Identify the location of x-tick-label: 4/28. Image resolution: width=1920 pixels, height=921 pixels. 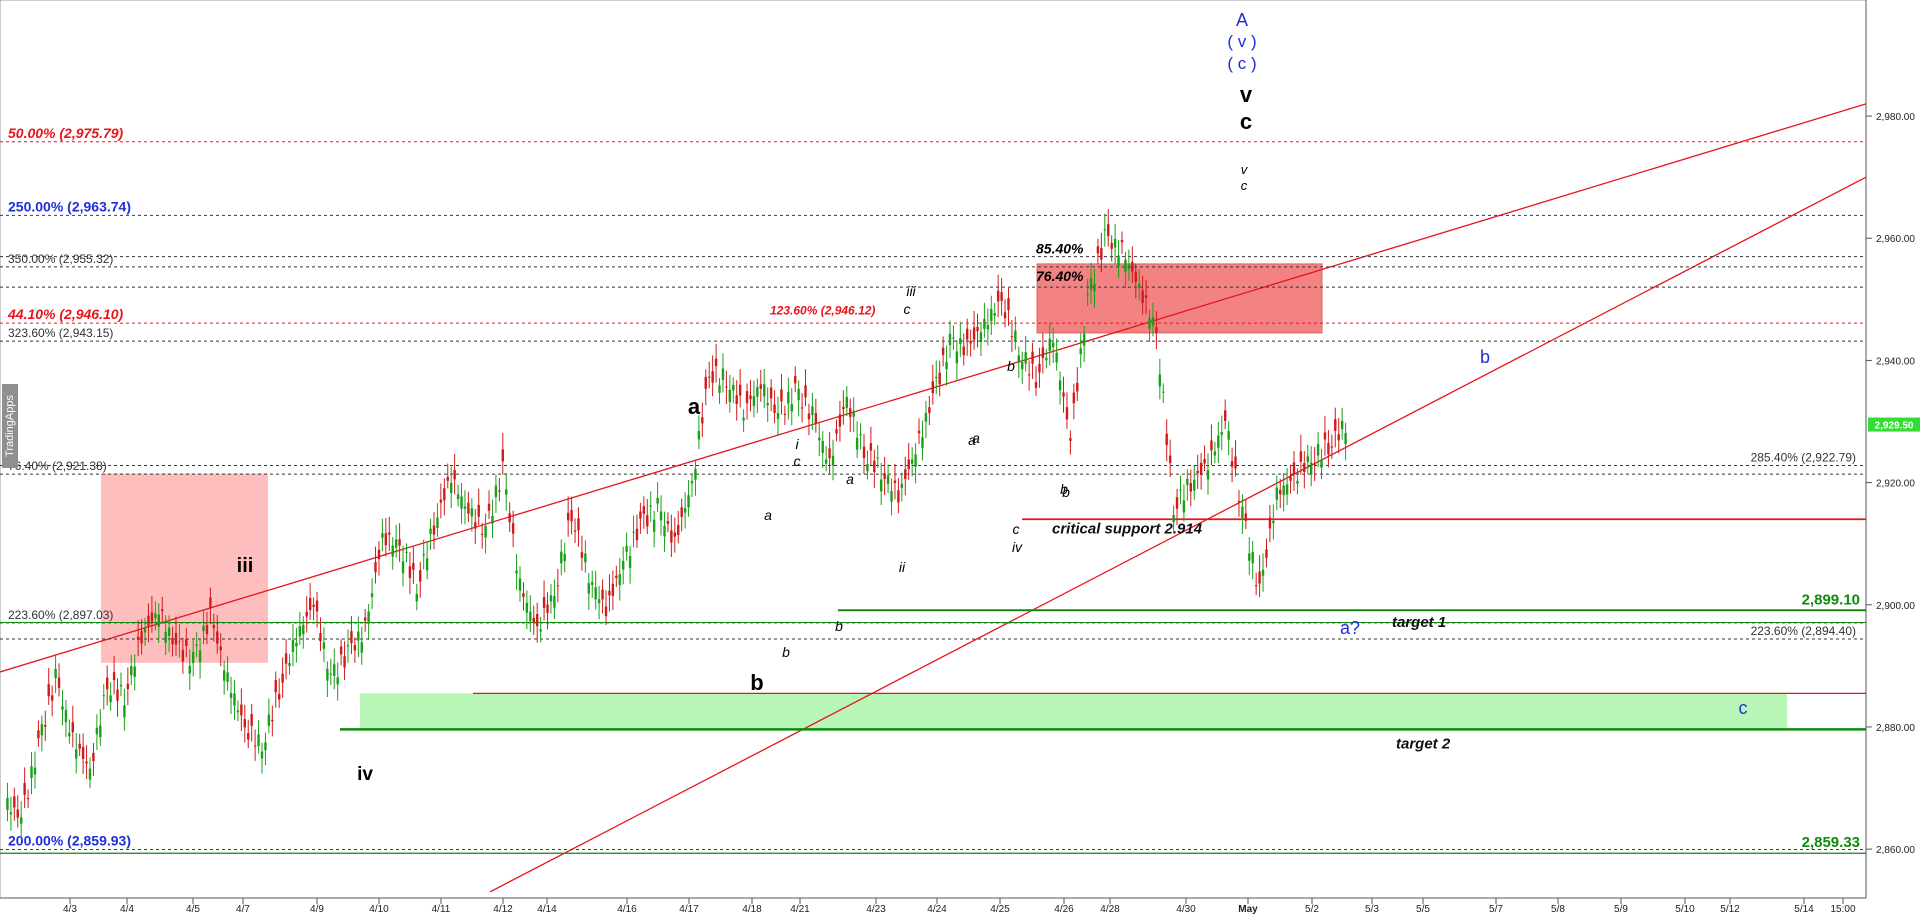
(1110, 909).